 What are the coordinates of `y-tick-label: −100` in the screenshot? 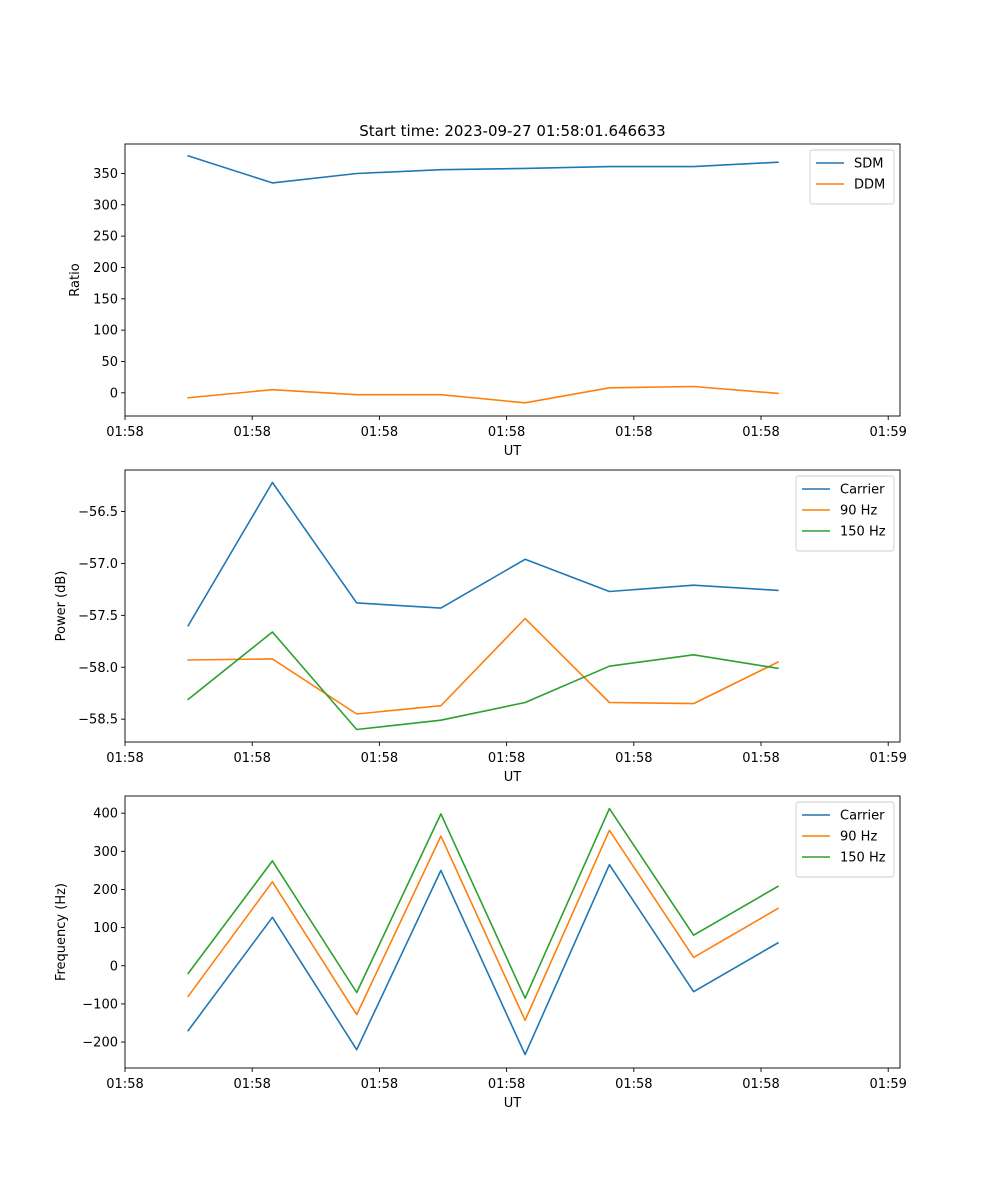 It's located at (100, 1004).